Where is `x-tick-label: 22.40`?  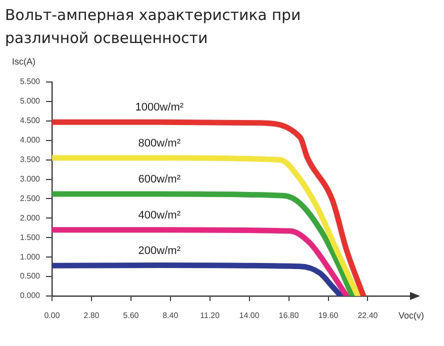 x-tick-label: 22.40 is located at coordinates (368, 315).